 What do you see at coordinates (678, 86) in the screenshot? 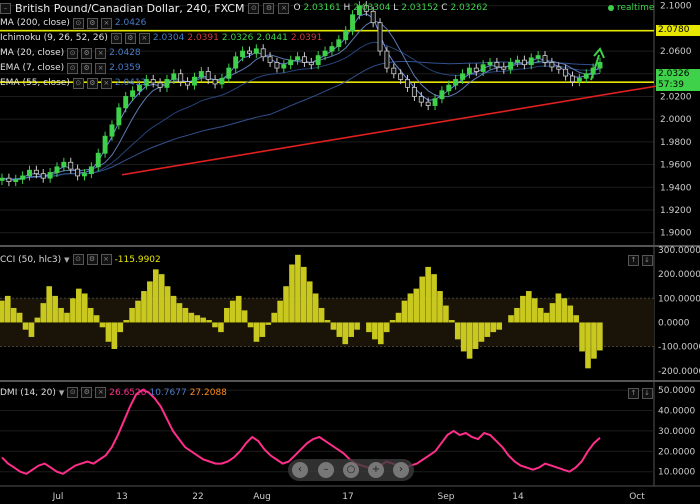
I see `price-tag-countdown: 57:39` at bounding box center [678, 86].